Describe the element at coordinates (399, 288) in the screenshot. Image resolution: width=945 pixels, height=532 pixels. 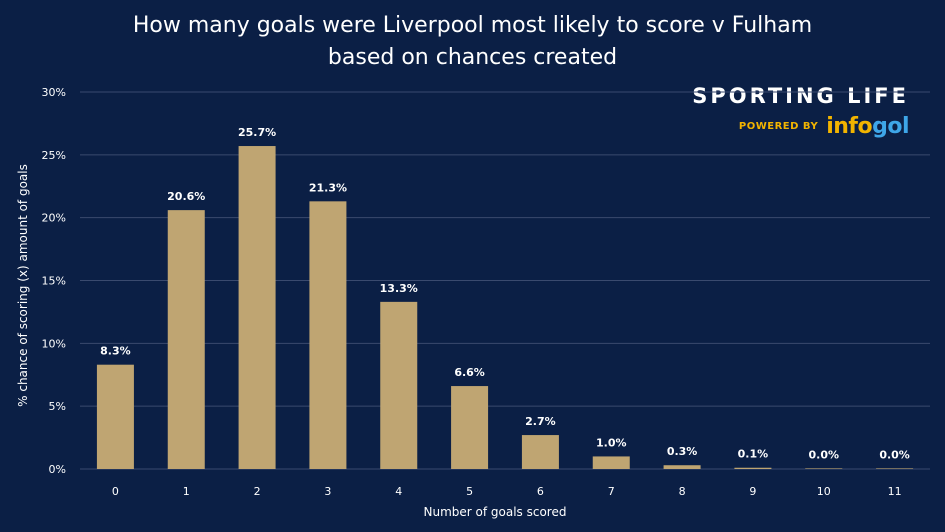
I see `data-label-4: 13.3%` at that location.